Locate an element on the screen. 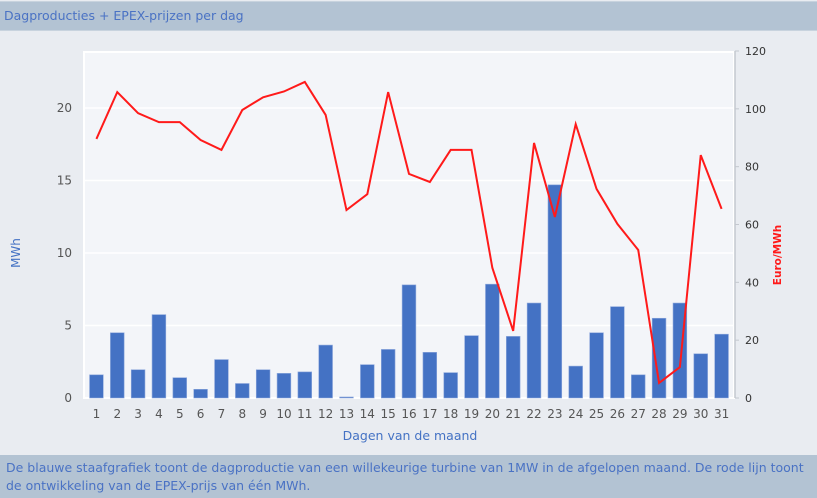 The width and height of the screenshot is (817, 498). x-tick-label: 16 is located at coordinates (408, 414).